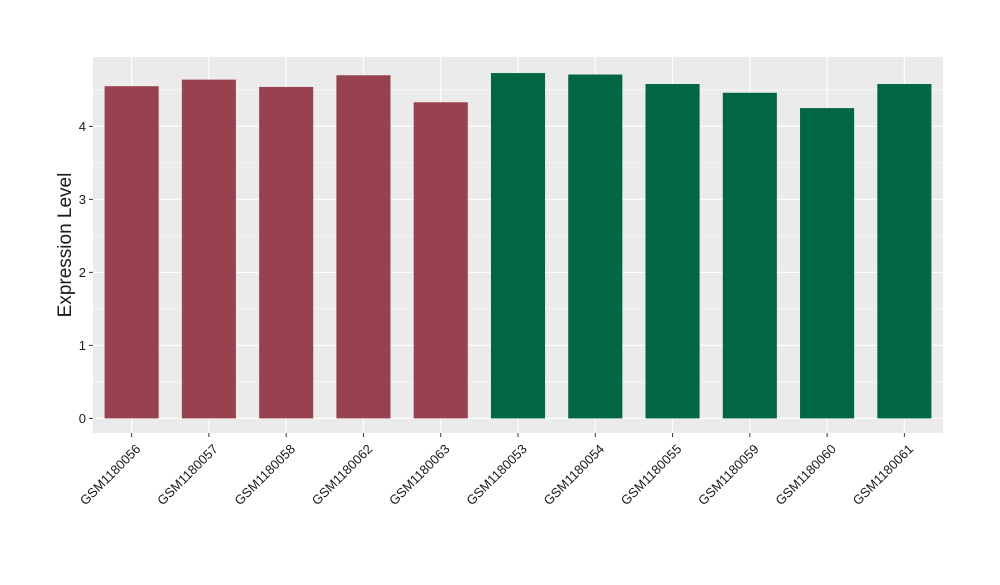 The height and width of the screenshot is (585, 1000). Describe the element at coordinates (264, 474) in the screenshot. I see `x-tick-label: GSM1180058` at that location.